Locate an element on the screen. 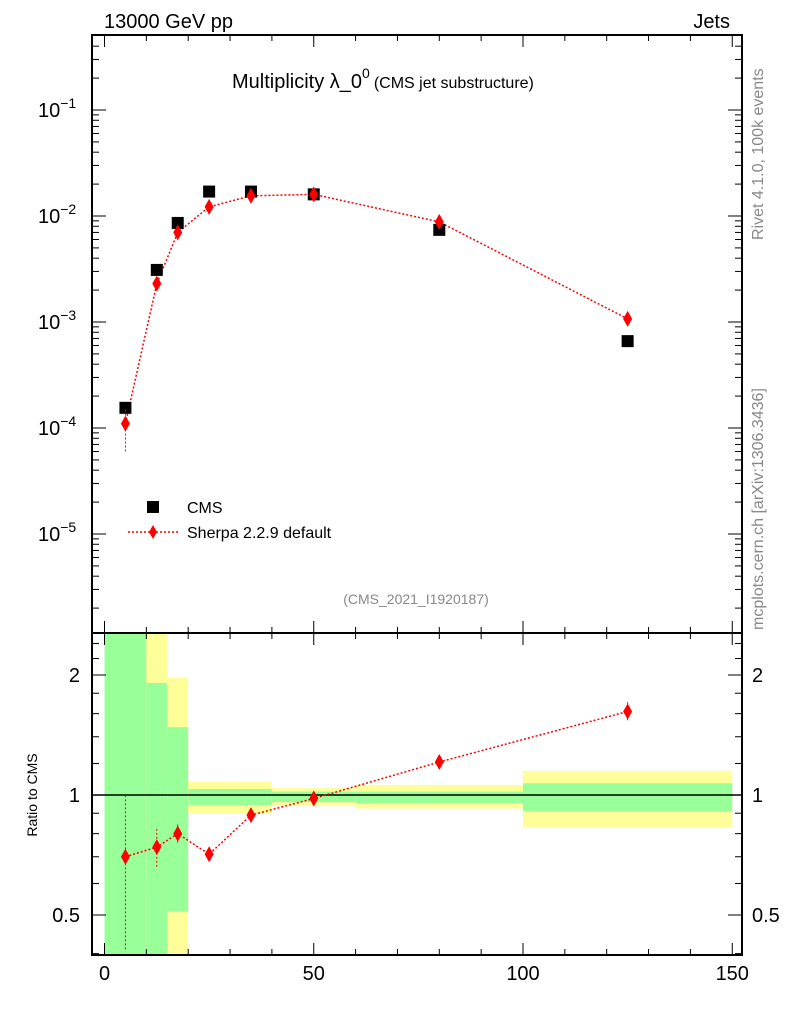 The height and width of the screenshot is (1024, 786). legend-mc-marker is located at coordinates (153, 532).